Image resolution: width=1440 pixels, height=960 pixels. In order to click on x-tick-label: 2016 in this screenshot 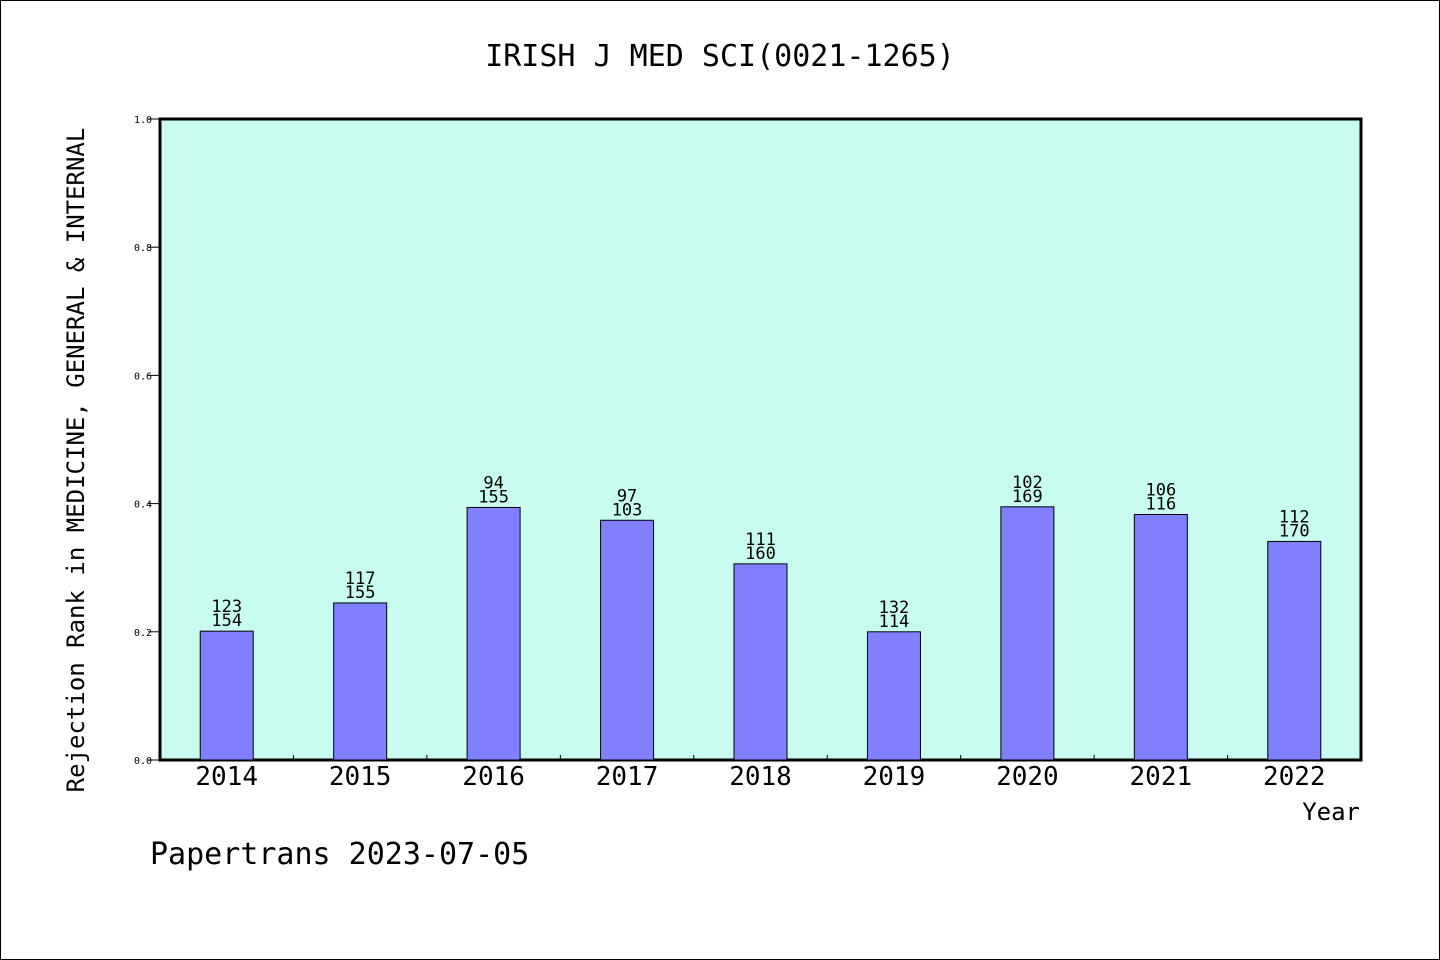, I will do `click(493, 777)`.